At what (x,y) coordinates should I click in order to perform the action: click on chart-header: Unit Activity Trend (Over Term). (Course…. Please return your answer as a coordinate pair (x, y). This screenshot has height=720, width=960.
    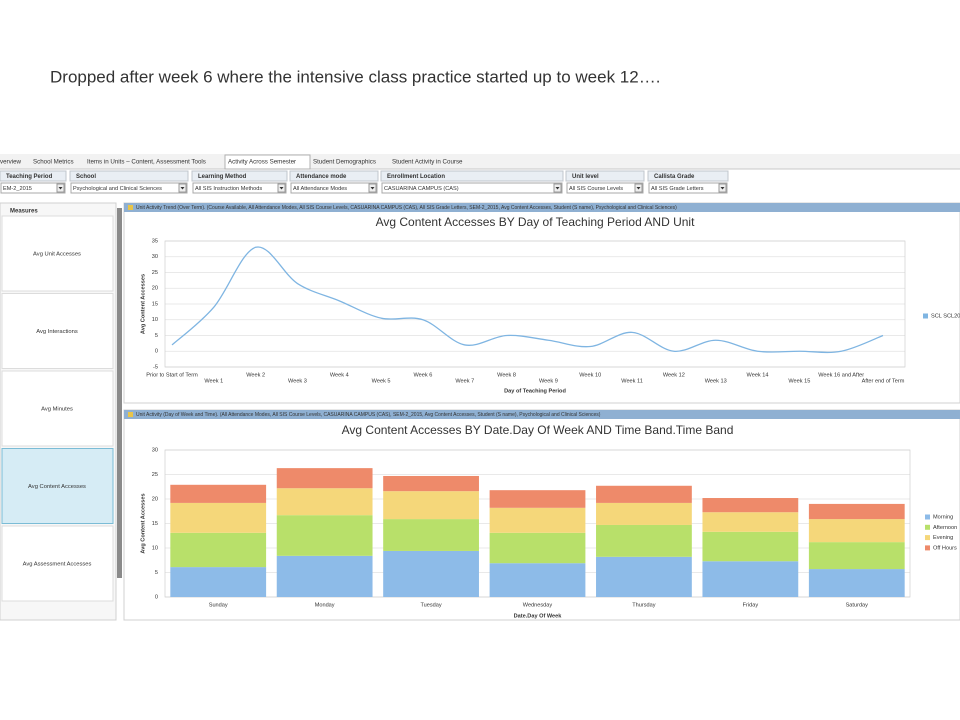
    Looking at the image, I should click on (406, 208).